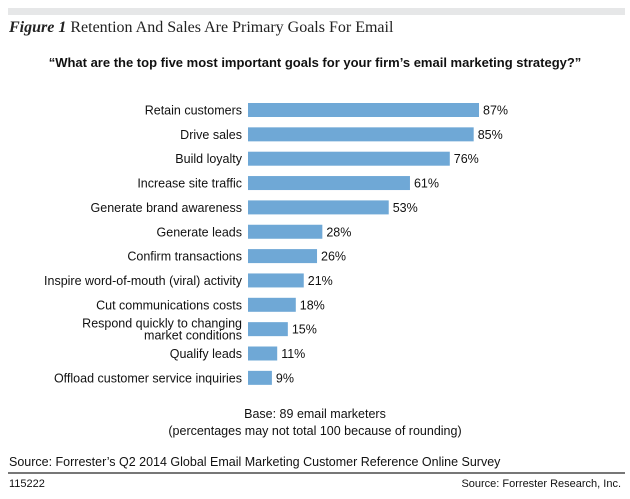  What do you see at coordinates (162, 324) in the screenshot?
I see `category-label: Respond quickly to changing` at bounding box center [162, 324].